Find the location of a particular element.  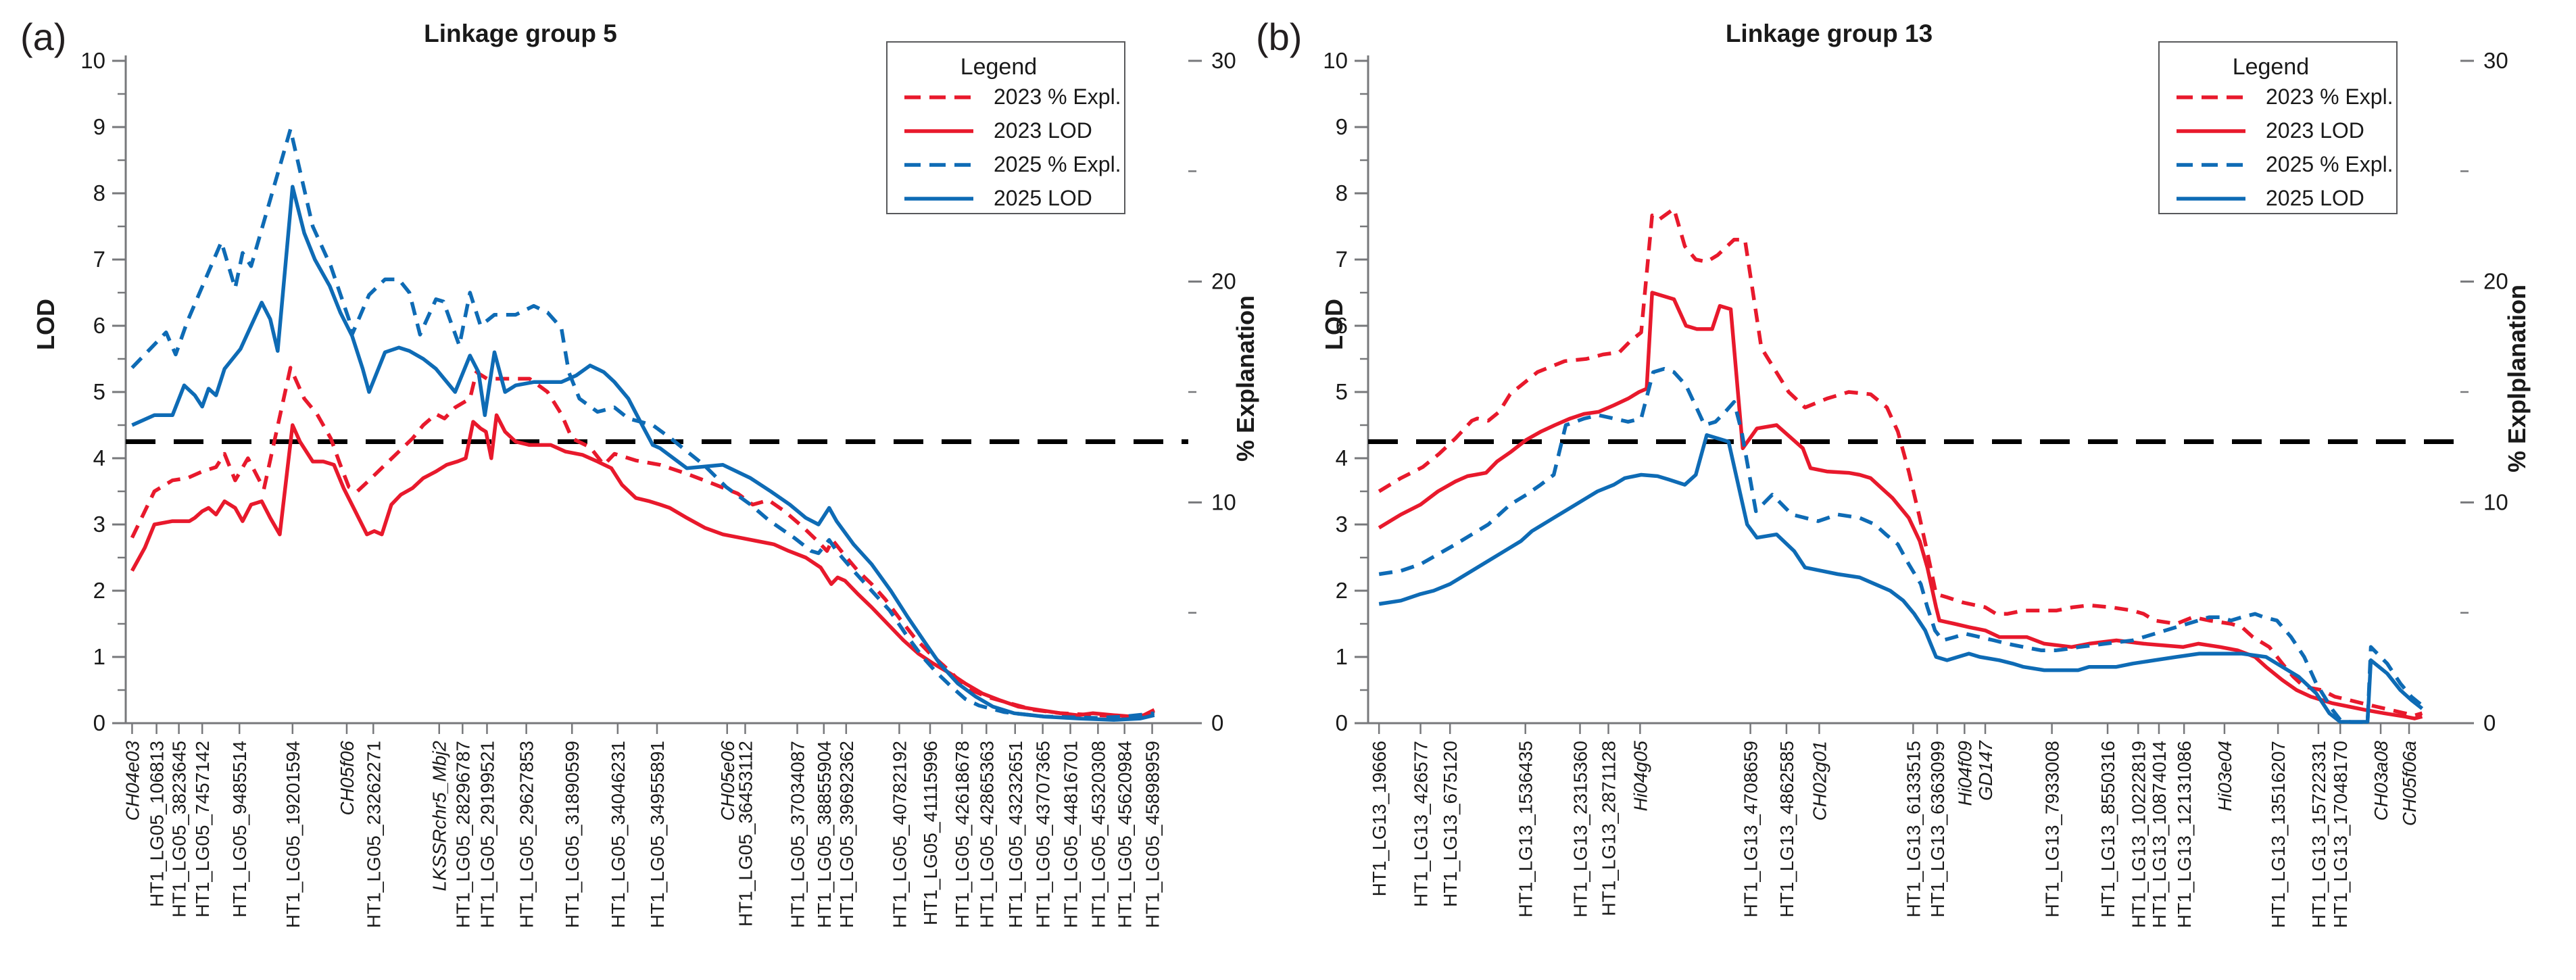

chart-title: Linkage group 5 is located at coordinates (520, 33).